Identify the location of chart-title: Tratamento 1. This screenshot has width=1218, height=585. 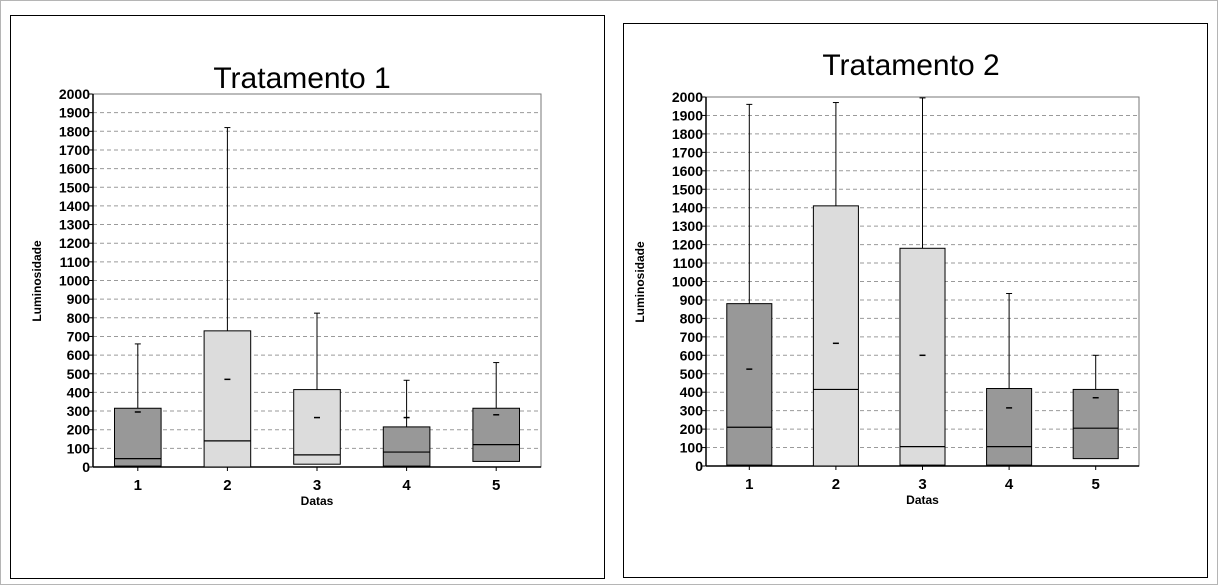
(301, 78).